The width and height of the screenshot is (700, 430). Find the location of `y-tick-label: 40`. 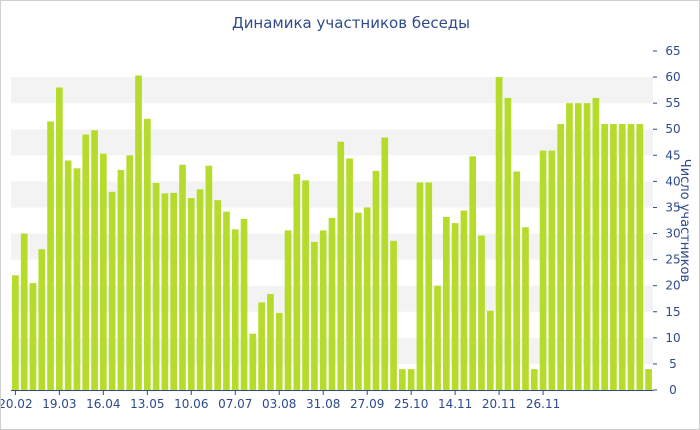

y-tick-label: 40 is located at coordinates (672, 181).